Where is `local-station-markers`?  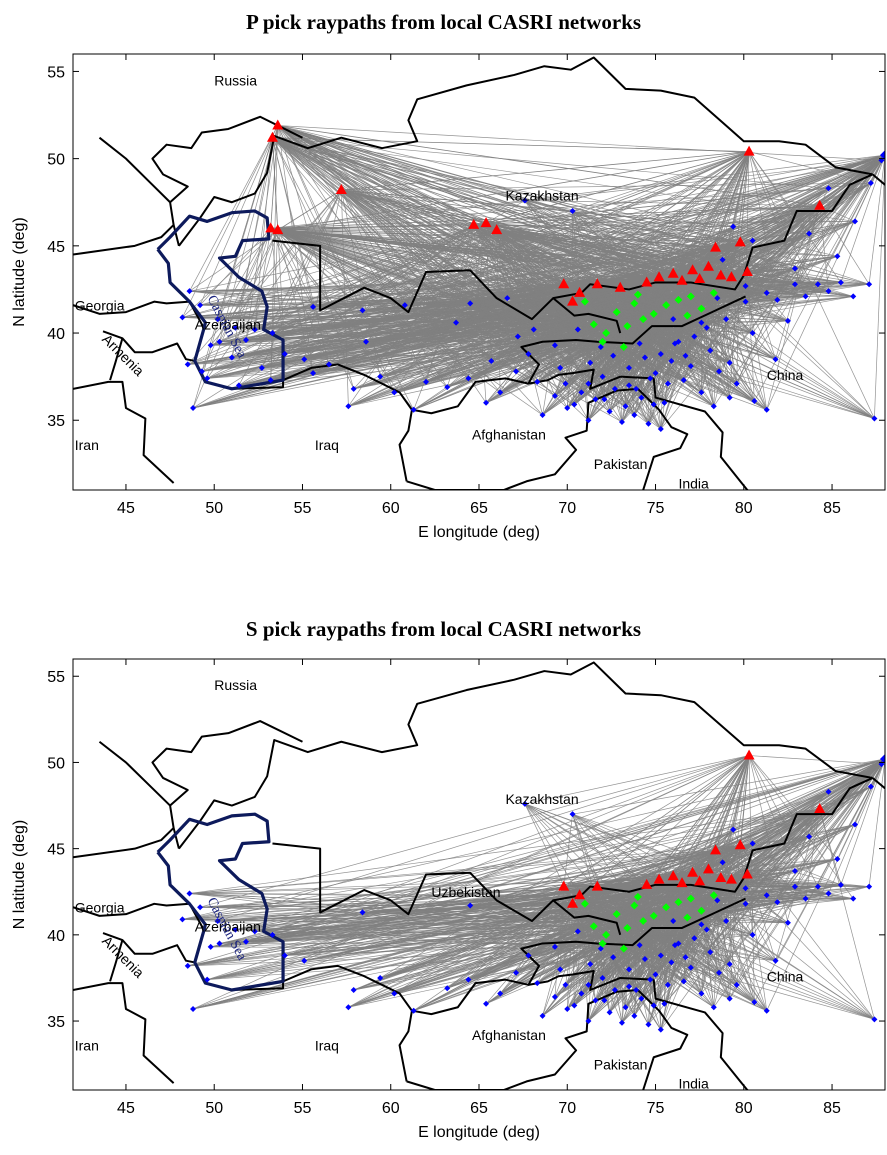
local-station-markers is located at coordinates (649, 922).